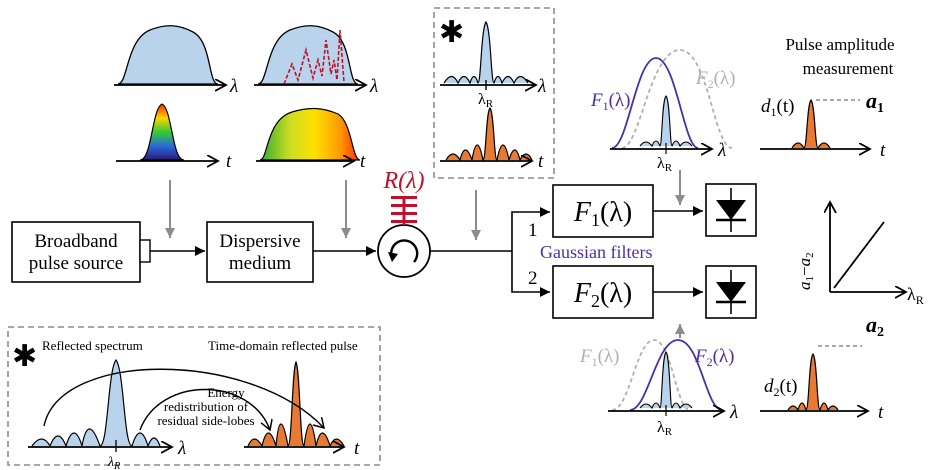  What do you see at coordinates (96, 403) in the screenshot?
I see `inset-reflected-spectrum` at bounding box center [96, 403].